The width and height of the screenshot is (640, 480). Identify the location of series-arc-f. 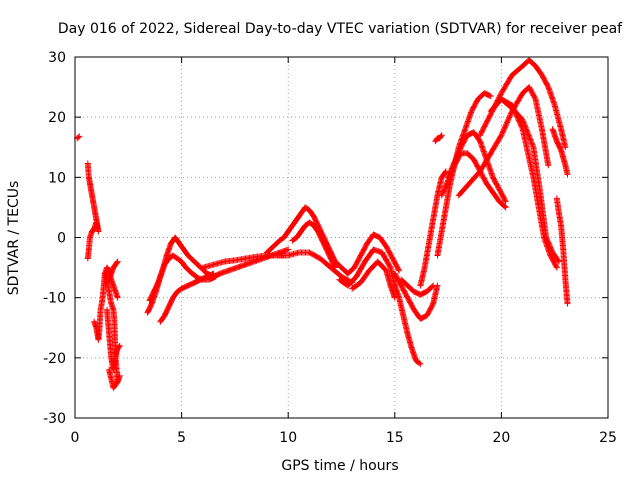
(113, 339).